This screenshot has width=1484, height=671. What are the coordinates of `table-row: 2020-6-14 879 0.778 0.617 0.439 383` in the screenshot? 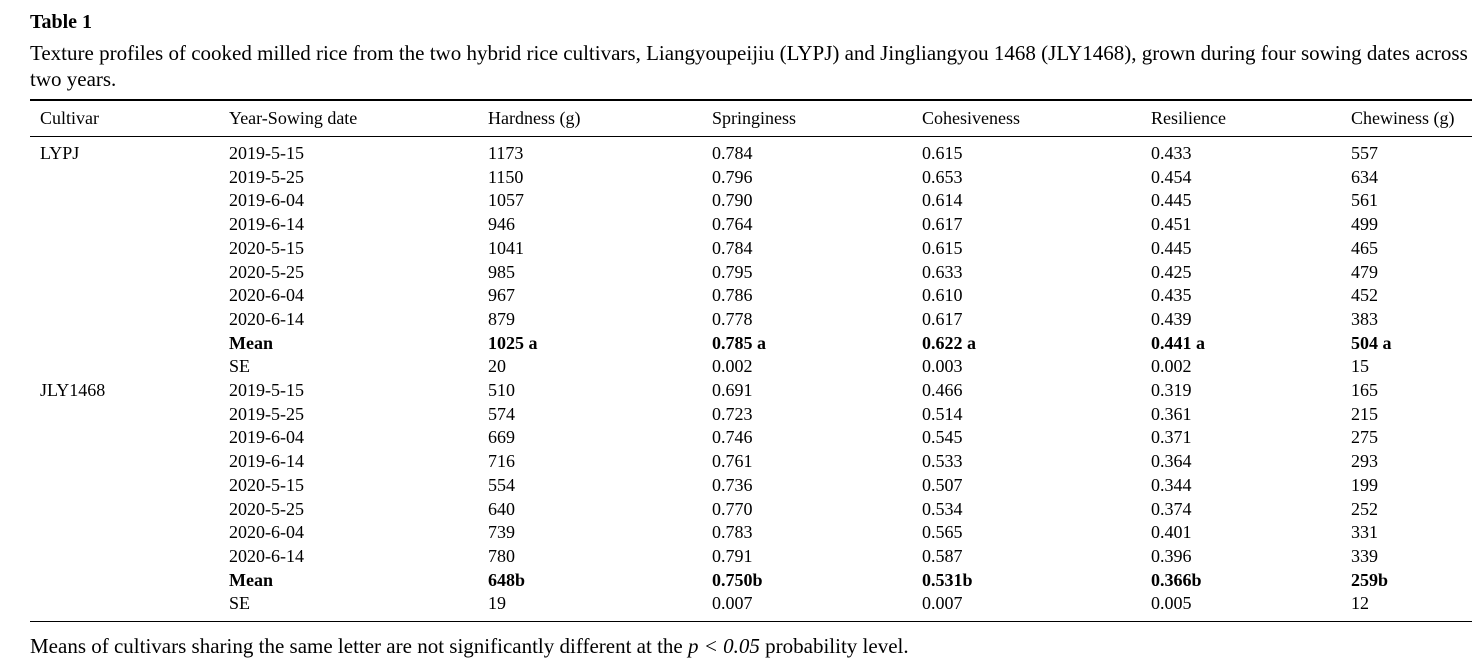 It's located at (751, 320).